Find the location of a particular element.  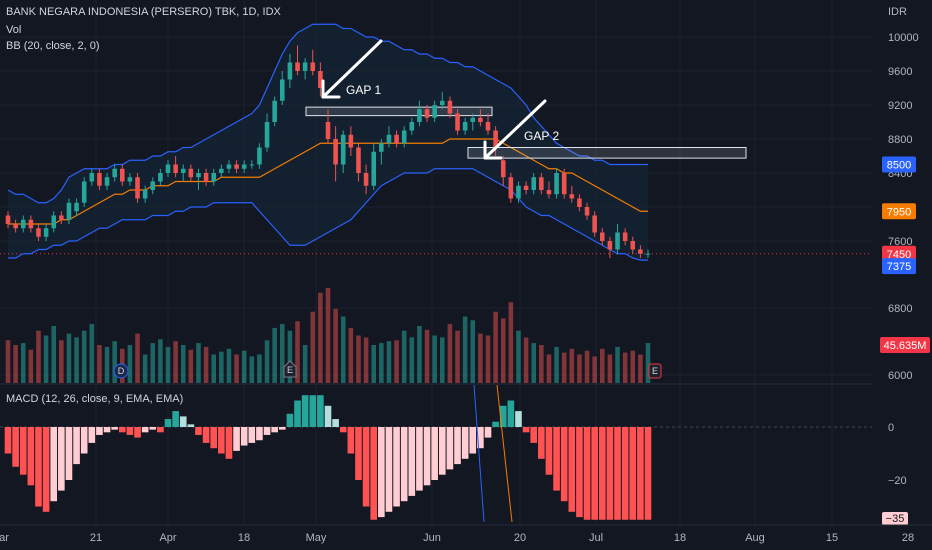

price-tick-label: 6000 is located at coordinates (900, 376).